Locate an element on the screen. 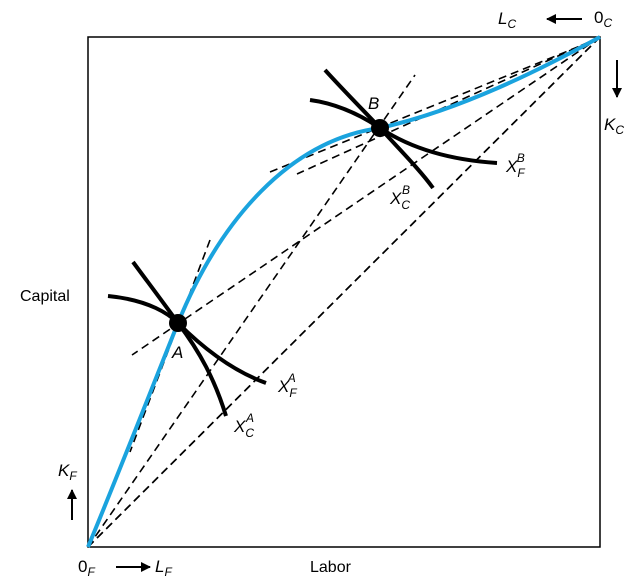 Image resolution: width=637 pixels, height=579 pixels. tangent-at-b is located at coordinates (430, 107).